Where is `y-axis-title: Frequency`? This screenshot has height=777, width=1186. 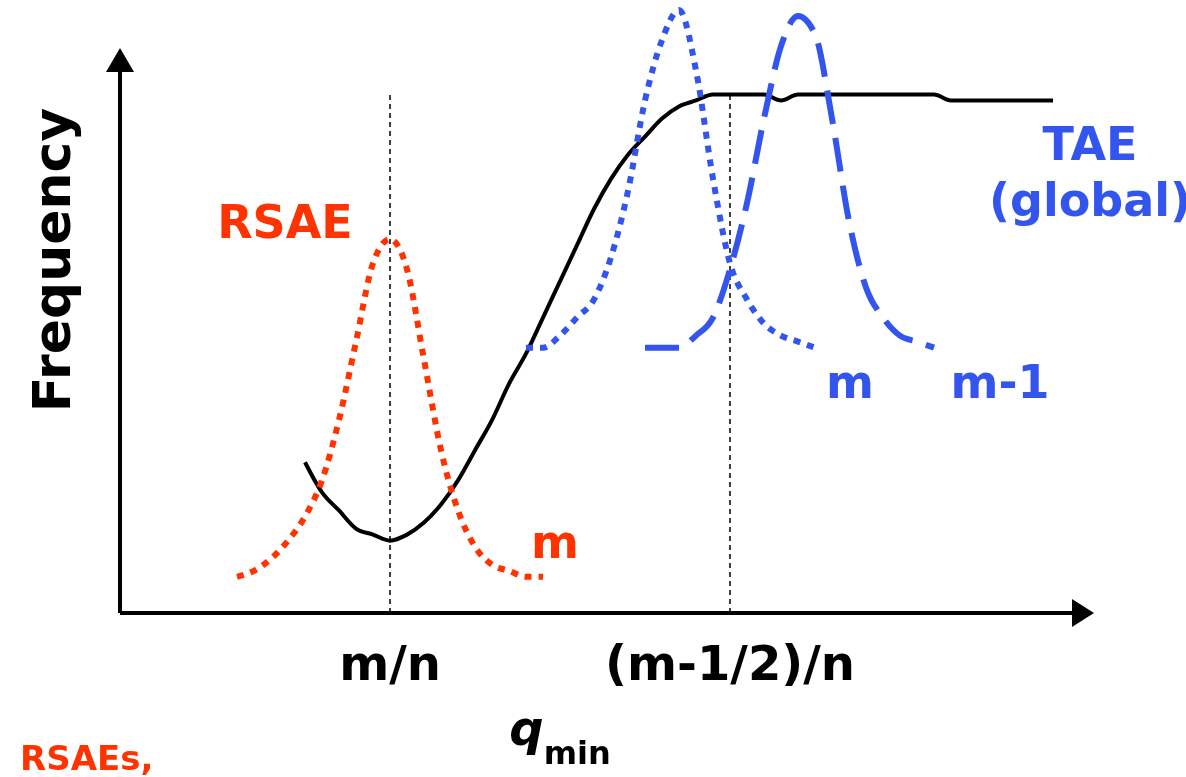
y-axis-title: Frequency is located at coordinates (52, 260).